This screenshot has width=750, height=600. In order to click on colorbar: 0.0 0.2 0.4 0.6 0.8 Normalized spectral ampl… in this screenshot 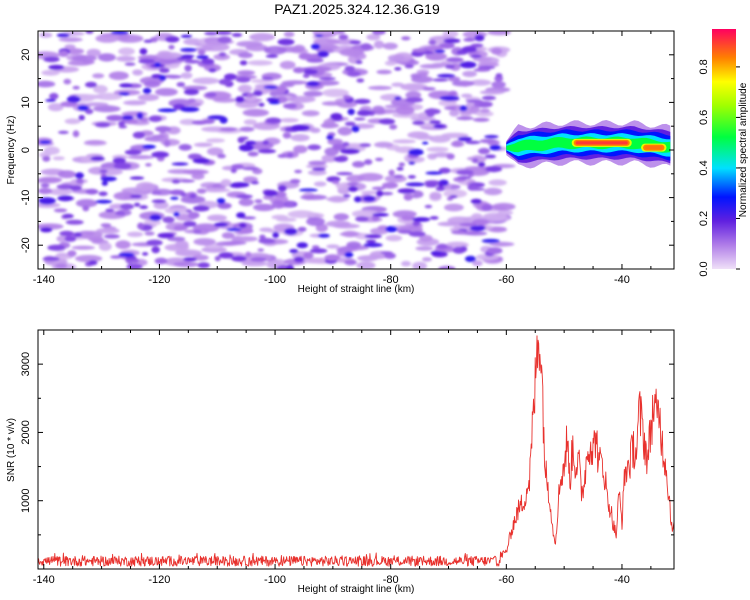, I will do `click(723, 153)`.